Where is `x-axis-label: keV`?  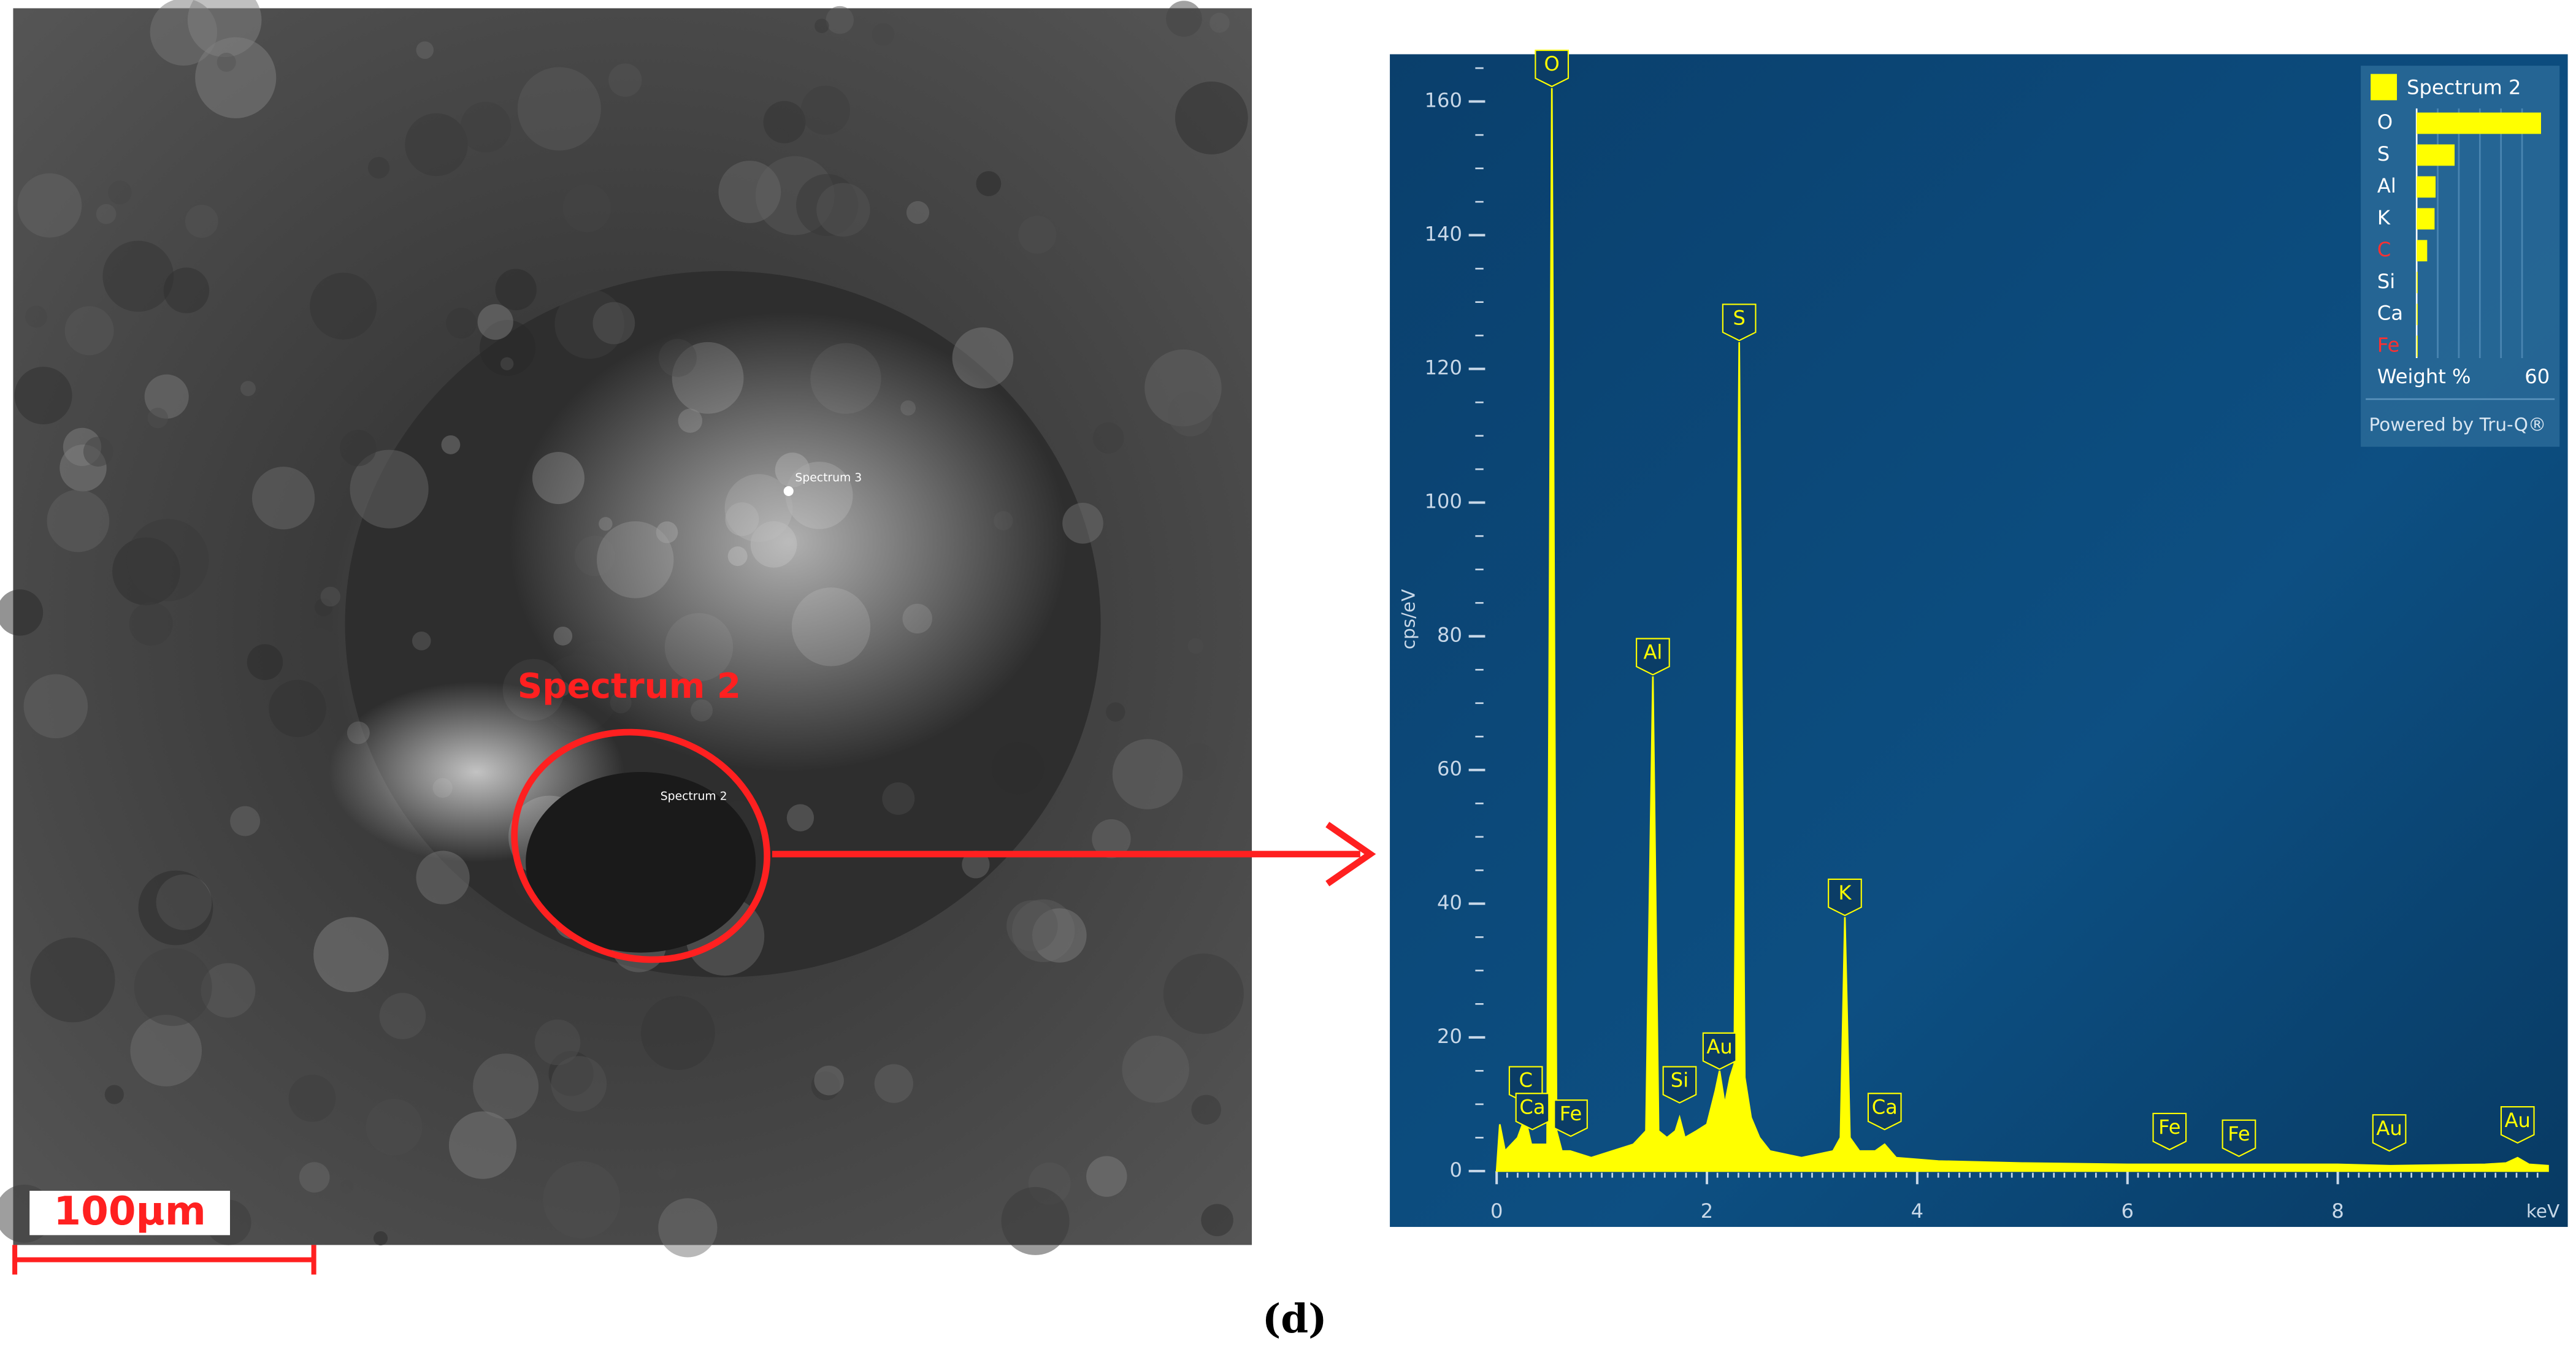 x-axis-label: keV is located at coordinates (2542, 1211).